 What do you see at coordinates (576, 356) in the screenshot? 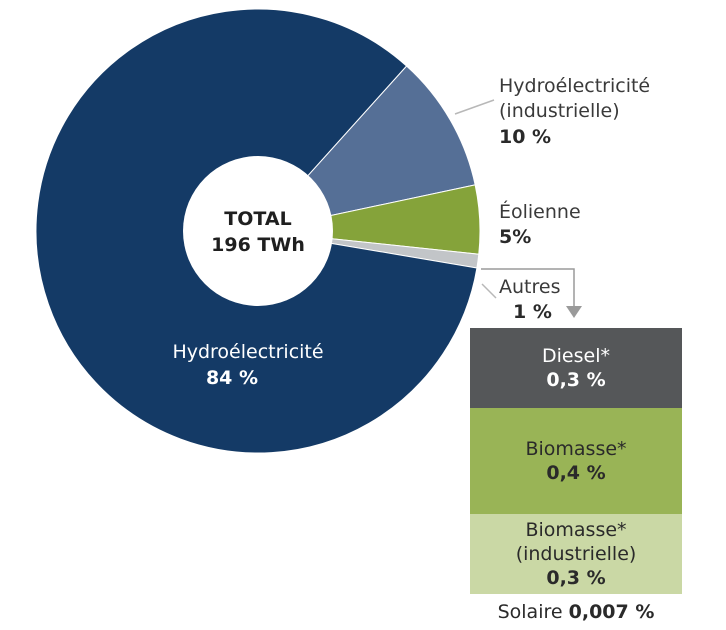
I see `breakdown-diesel-label: Diesel*` at bounding box center [576, 356].